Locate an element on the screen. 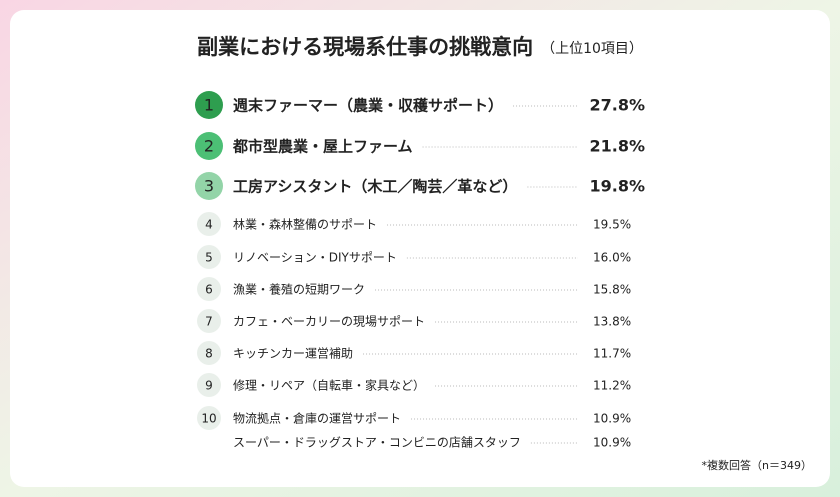 The image size is (840, 497). item-label: カフェ・ベーカリーの現場サポート is located at coordinates (329, 322).